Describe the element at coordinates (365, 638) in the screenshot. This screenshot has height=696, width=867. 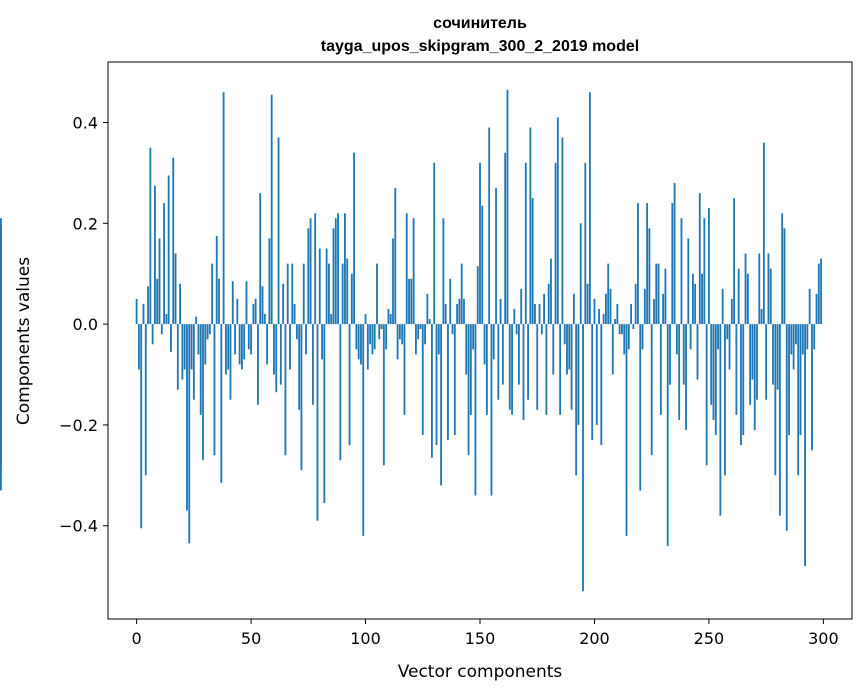
I see `x-tick-label: 100` at that location.